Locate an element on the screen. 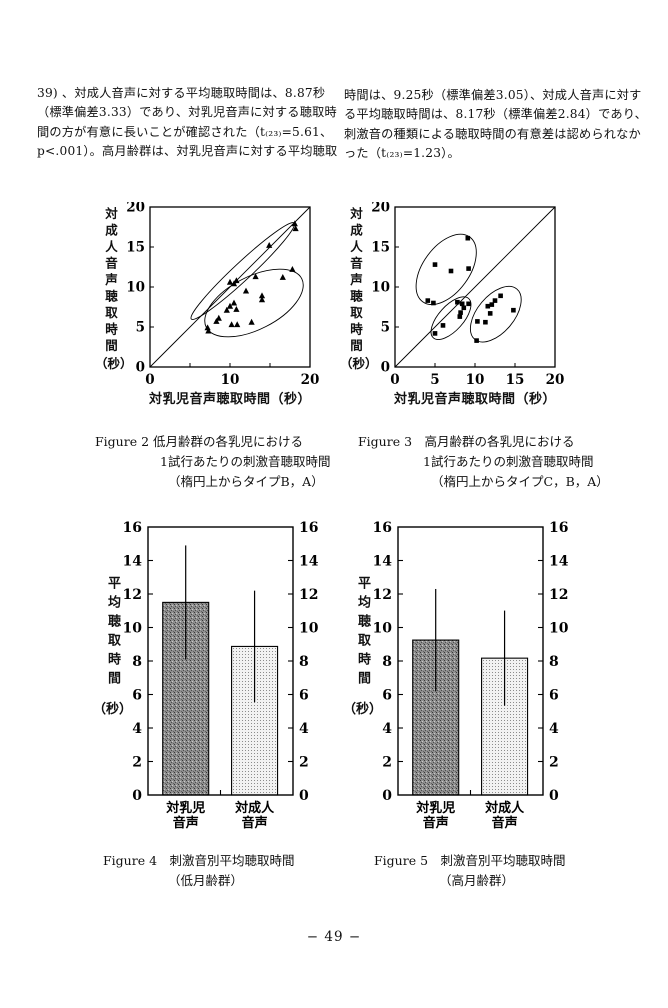 Image resolution: width=668 pixels, height=1008 pixels. figure3-x-axis-label: 対乳児音声聴取時間（秒） is located at coordinates (474, 399).